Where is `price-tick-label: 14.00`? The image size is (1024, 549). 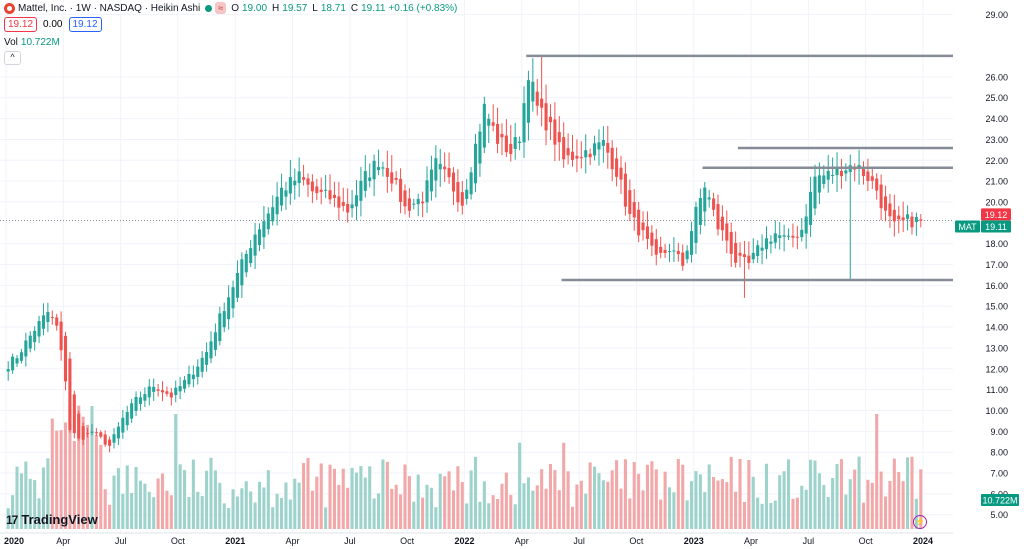
price-tick-label: 14.00 is located at coordinates (996, 328).